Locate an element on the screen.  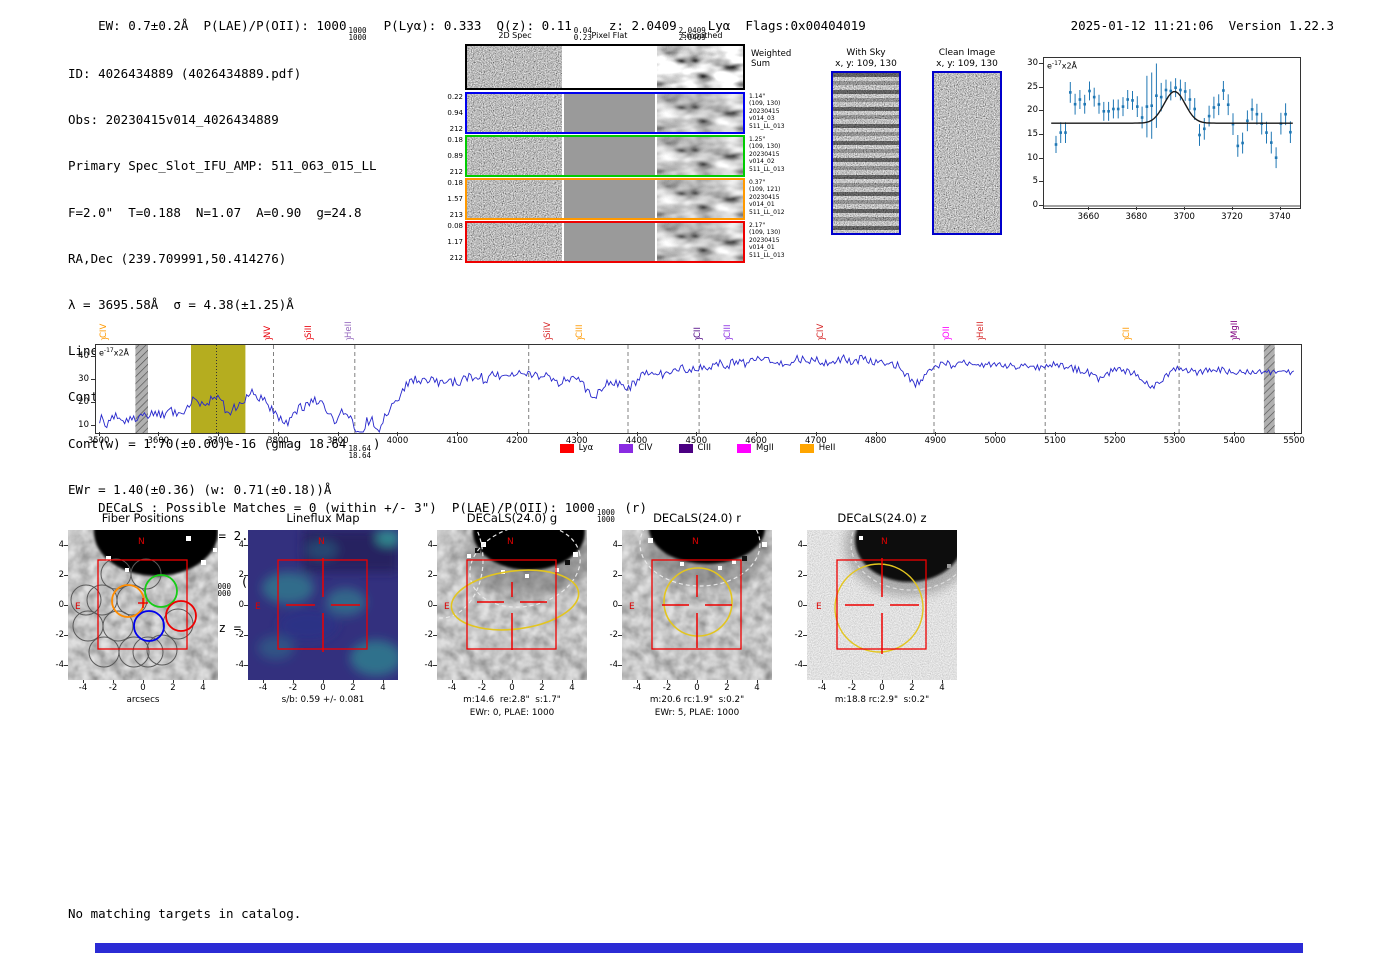
spectrum-x-tick-label: 3500 is located at coordinates (98, 441).